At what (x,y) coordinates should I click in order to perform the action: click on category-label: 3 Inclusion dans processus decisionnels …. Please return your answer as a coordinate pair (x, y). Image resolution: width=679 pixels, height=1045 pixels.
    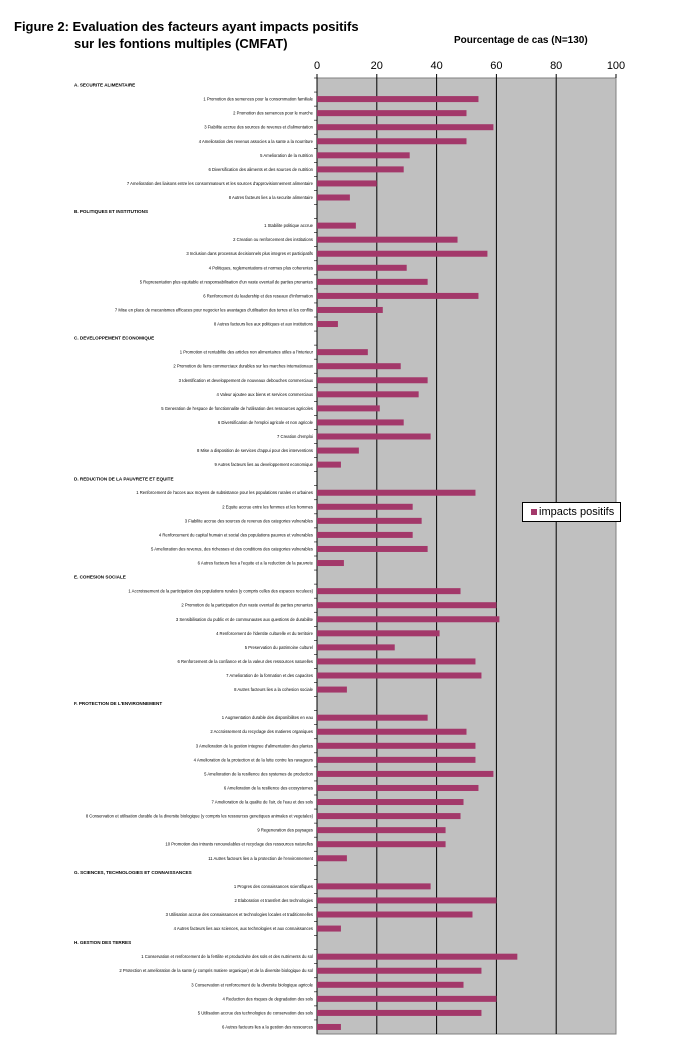
    Looking at the image, I should click on (249, 253).